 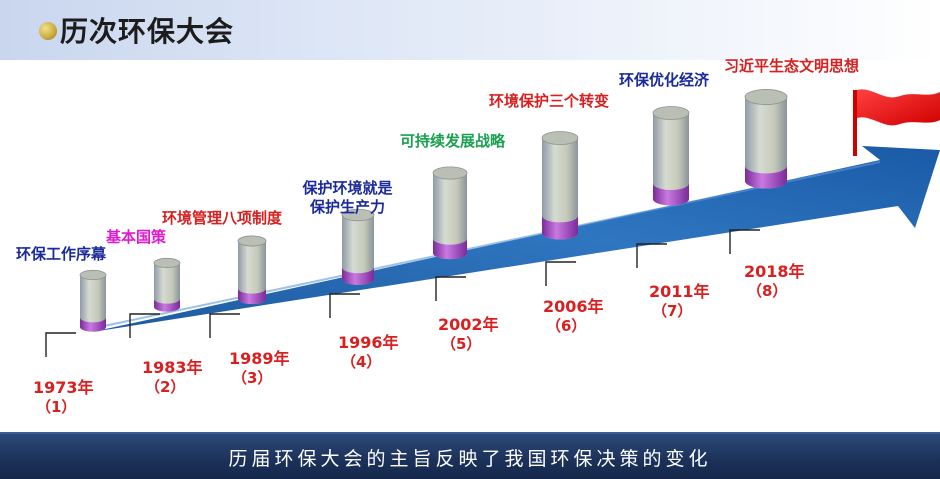 I want to click on footer-bar: 历届环保大会的主旨反映了我国环保决策的变化, so click(x=470, y=455).